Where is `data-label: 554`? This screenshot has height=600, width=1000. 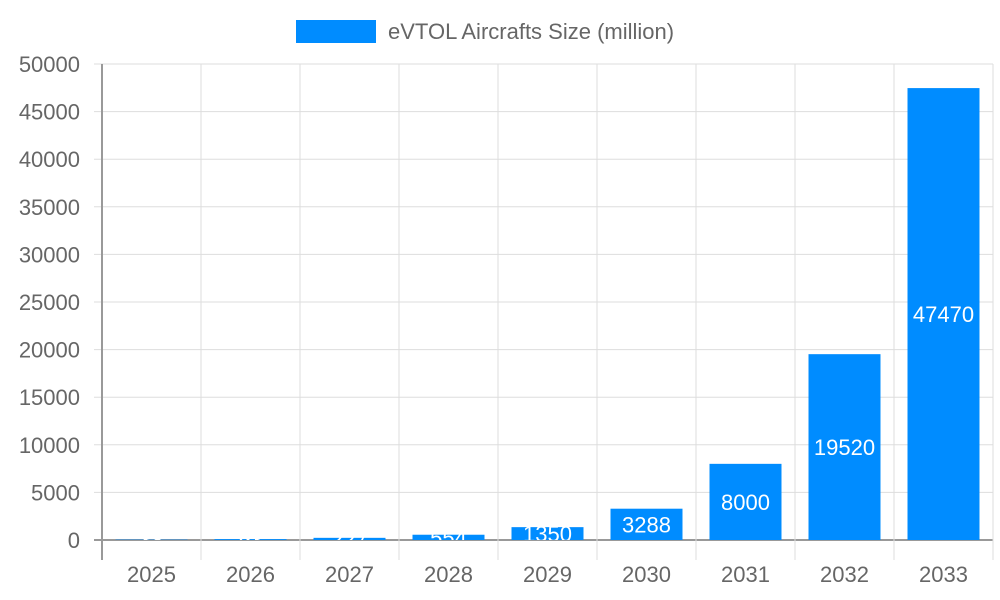 data-label: 554 is located at coordinates (448, 537).